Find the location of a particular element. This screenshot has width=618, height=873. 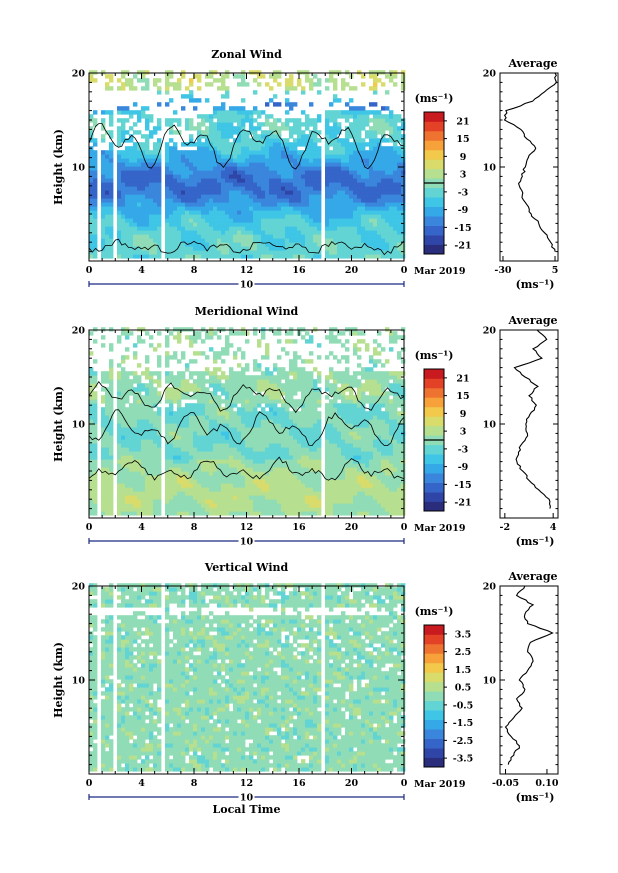

colorbar-swatch is located at coordinates (434, 202).